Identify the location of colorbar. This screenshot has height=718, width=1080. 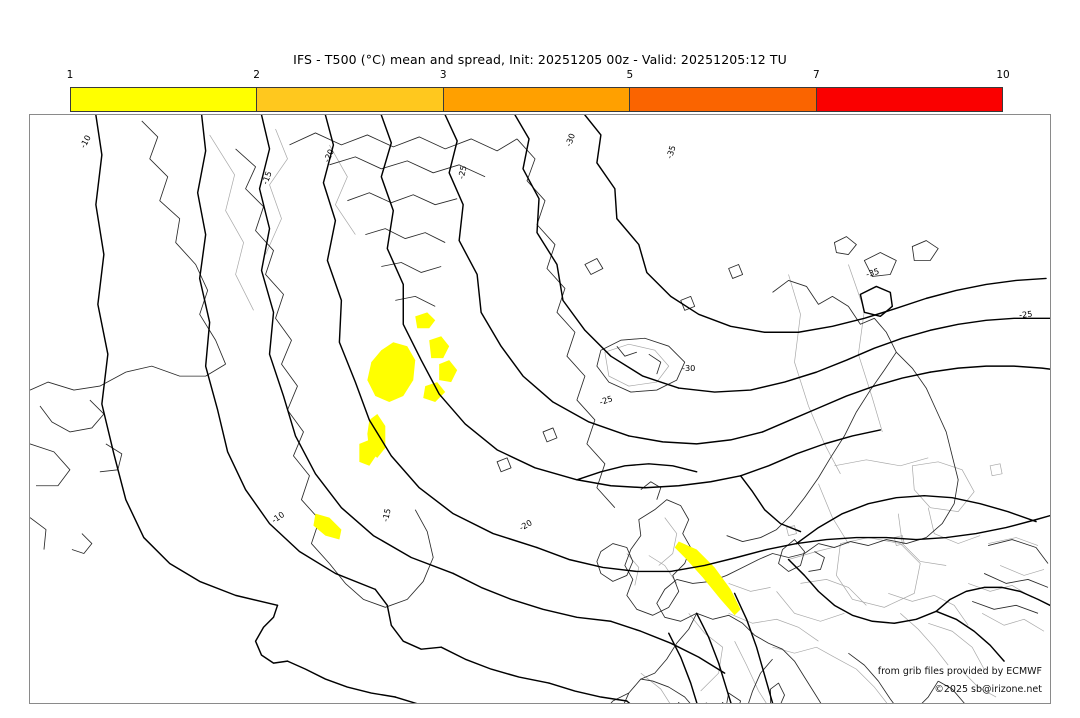
(536, 99).